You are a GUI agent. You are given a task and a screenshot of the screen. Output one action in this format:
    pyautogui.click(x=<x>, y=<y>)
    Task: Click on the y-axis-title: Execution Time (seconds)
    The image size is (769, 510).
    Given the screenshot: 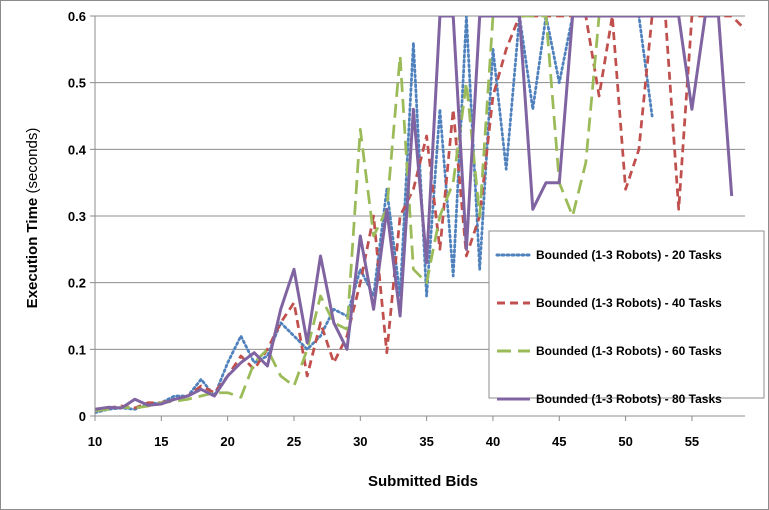 What is the action you would take?
    pyautogui.click(x=32, y=218)
    